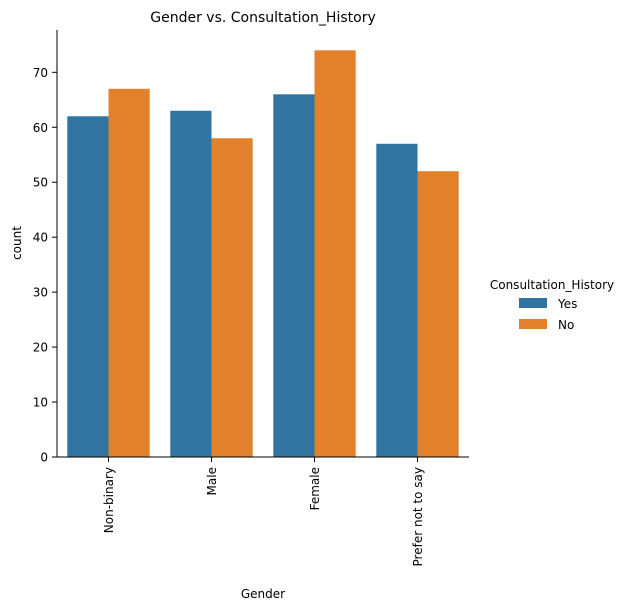  I want to click on y-tick-label: 30, so click(40, 293).